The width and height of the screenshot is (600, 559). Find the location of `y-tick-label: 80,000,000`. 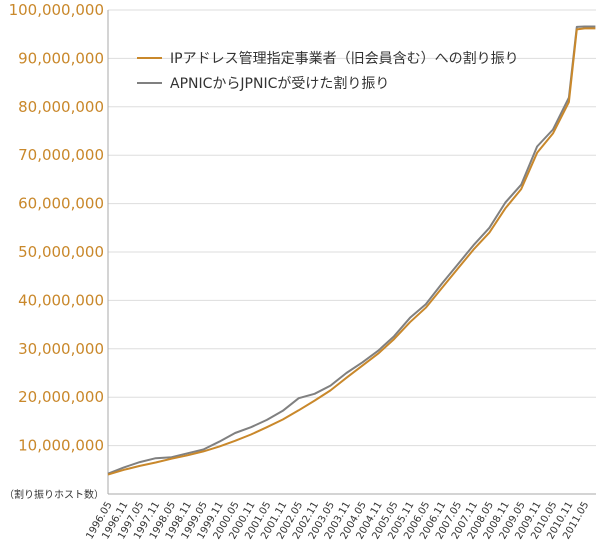

y-tick-label: 80,000,000 is located at coordinates (61, 107).